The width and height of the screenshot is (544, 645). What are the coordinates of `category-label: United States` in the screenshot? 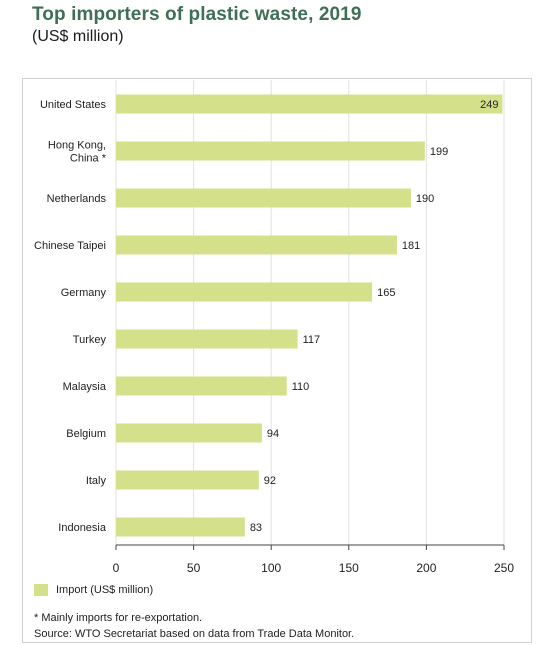 It's located at (73, 105).